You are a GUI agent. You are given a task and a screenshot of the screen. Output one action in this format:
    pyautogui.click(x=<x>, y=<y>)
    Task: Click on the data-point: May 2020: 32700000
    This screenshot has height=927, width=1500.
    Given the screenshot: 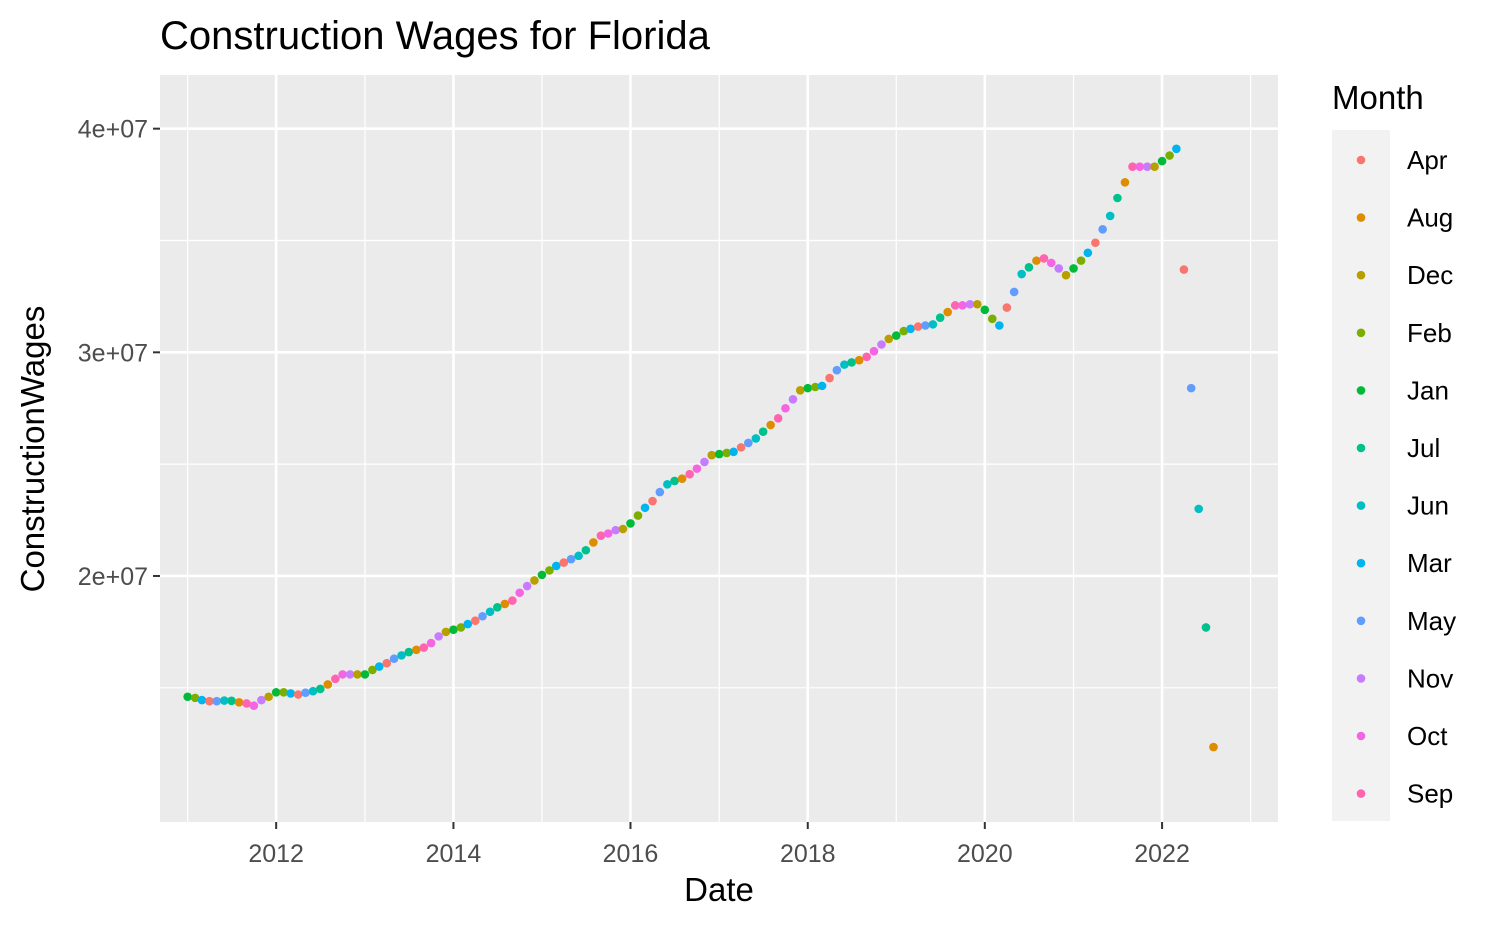 What is the action you would take?
    pyautogui.click(x=1014, y=292)
    